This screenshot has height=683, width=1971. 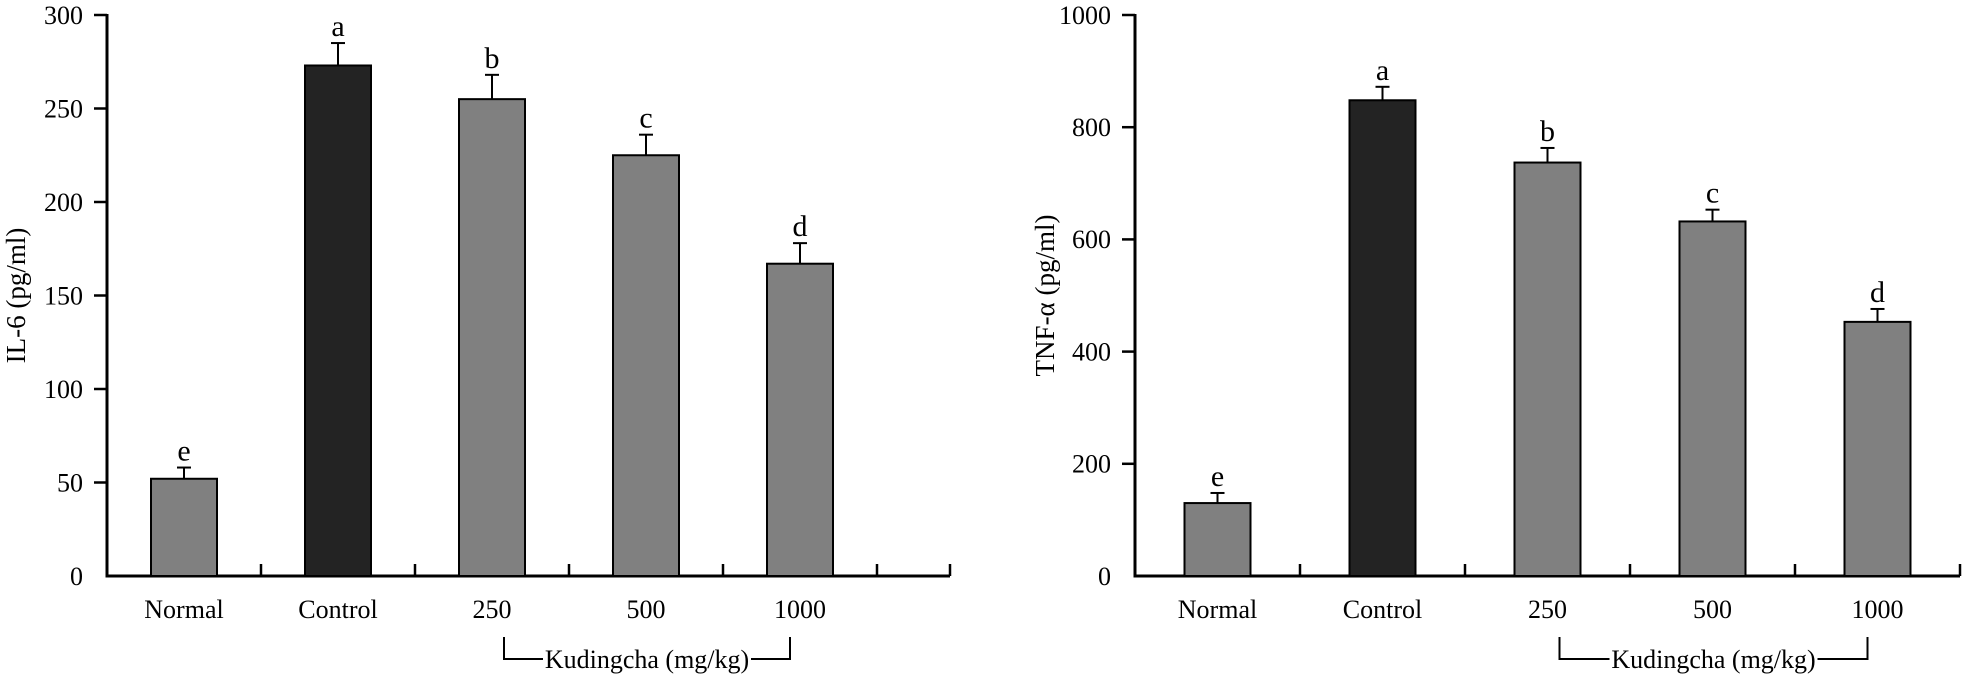 I want to click on y-tick-label-800: 800, so click(x=1091, y=127).